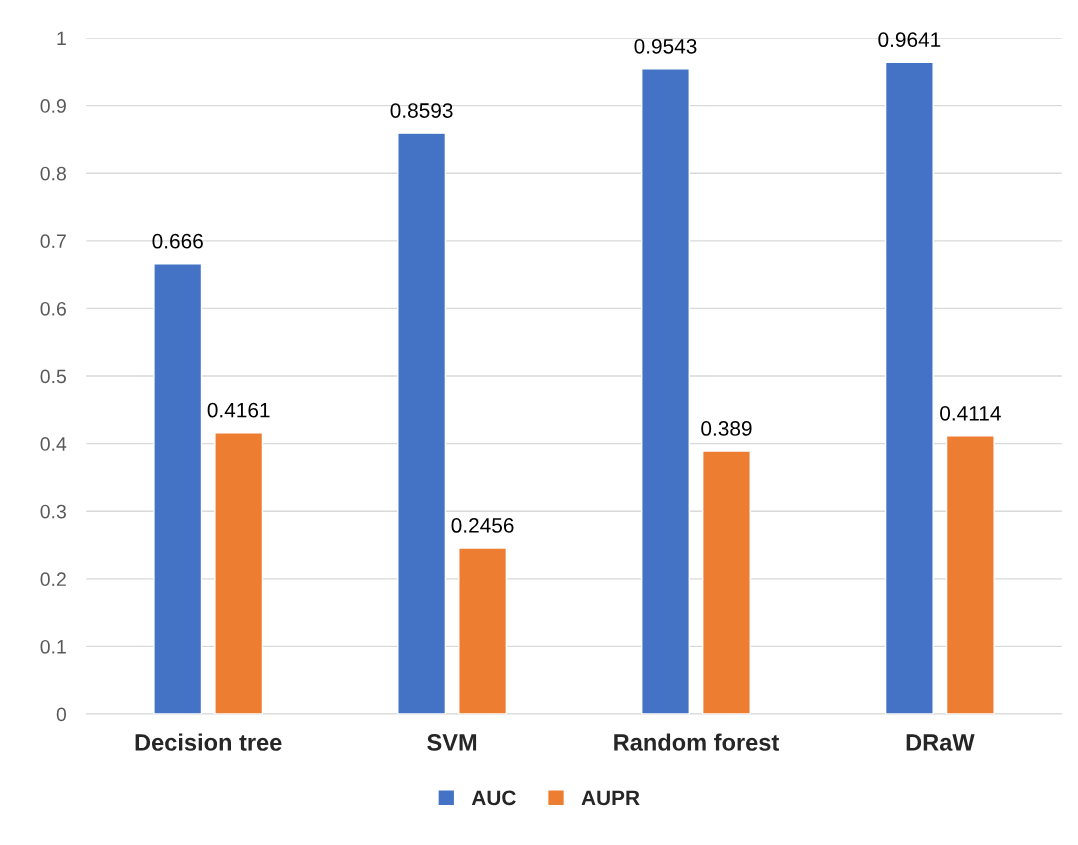 The height and width of the screenshot is (845, 1078). I want to click on data-label: 0.2456, so click(482, 525).